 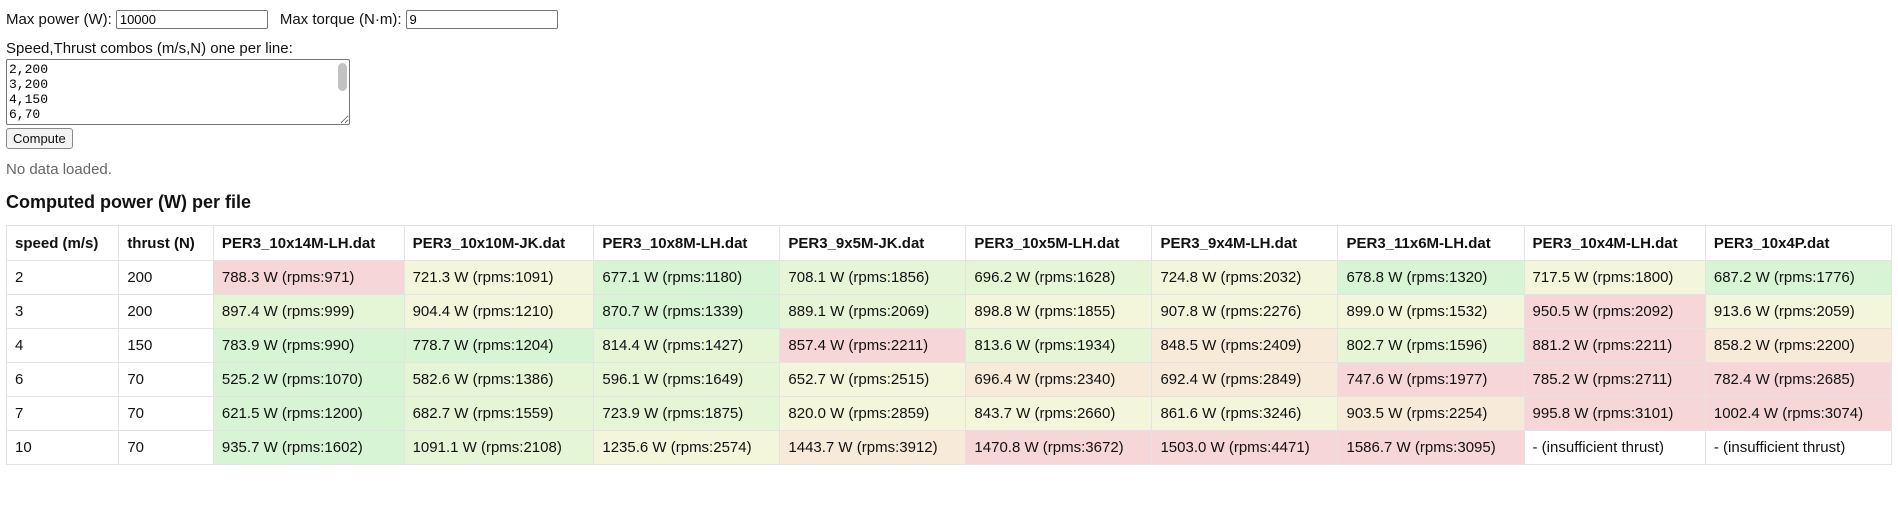 I want to click on power-cell: 696.4 W (rpms:2340), so click(x=1059, y=379).